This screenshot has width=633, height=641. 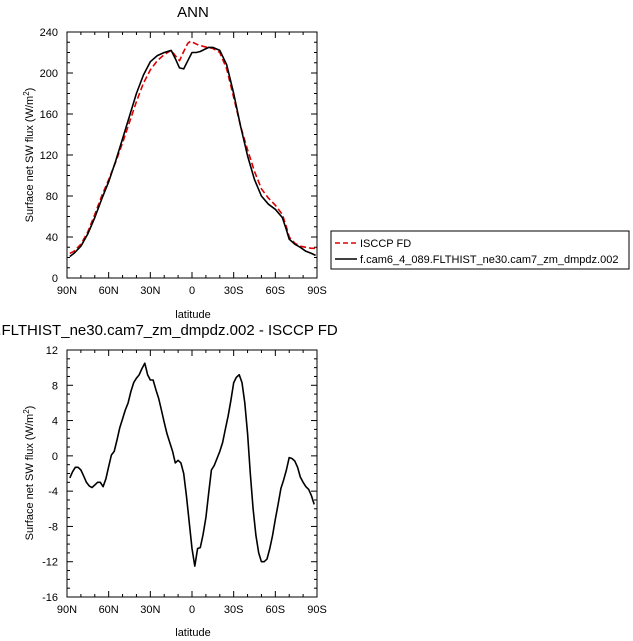 I want to click on bottom-x-axis-label: latitude, so click(x=192, y=633).